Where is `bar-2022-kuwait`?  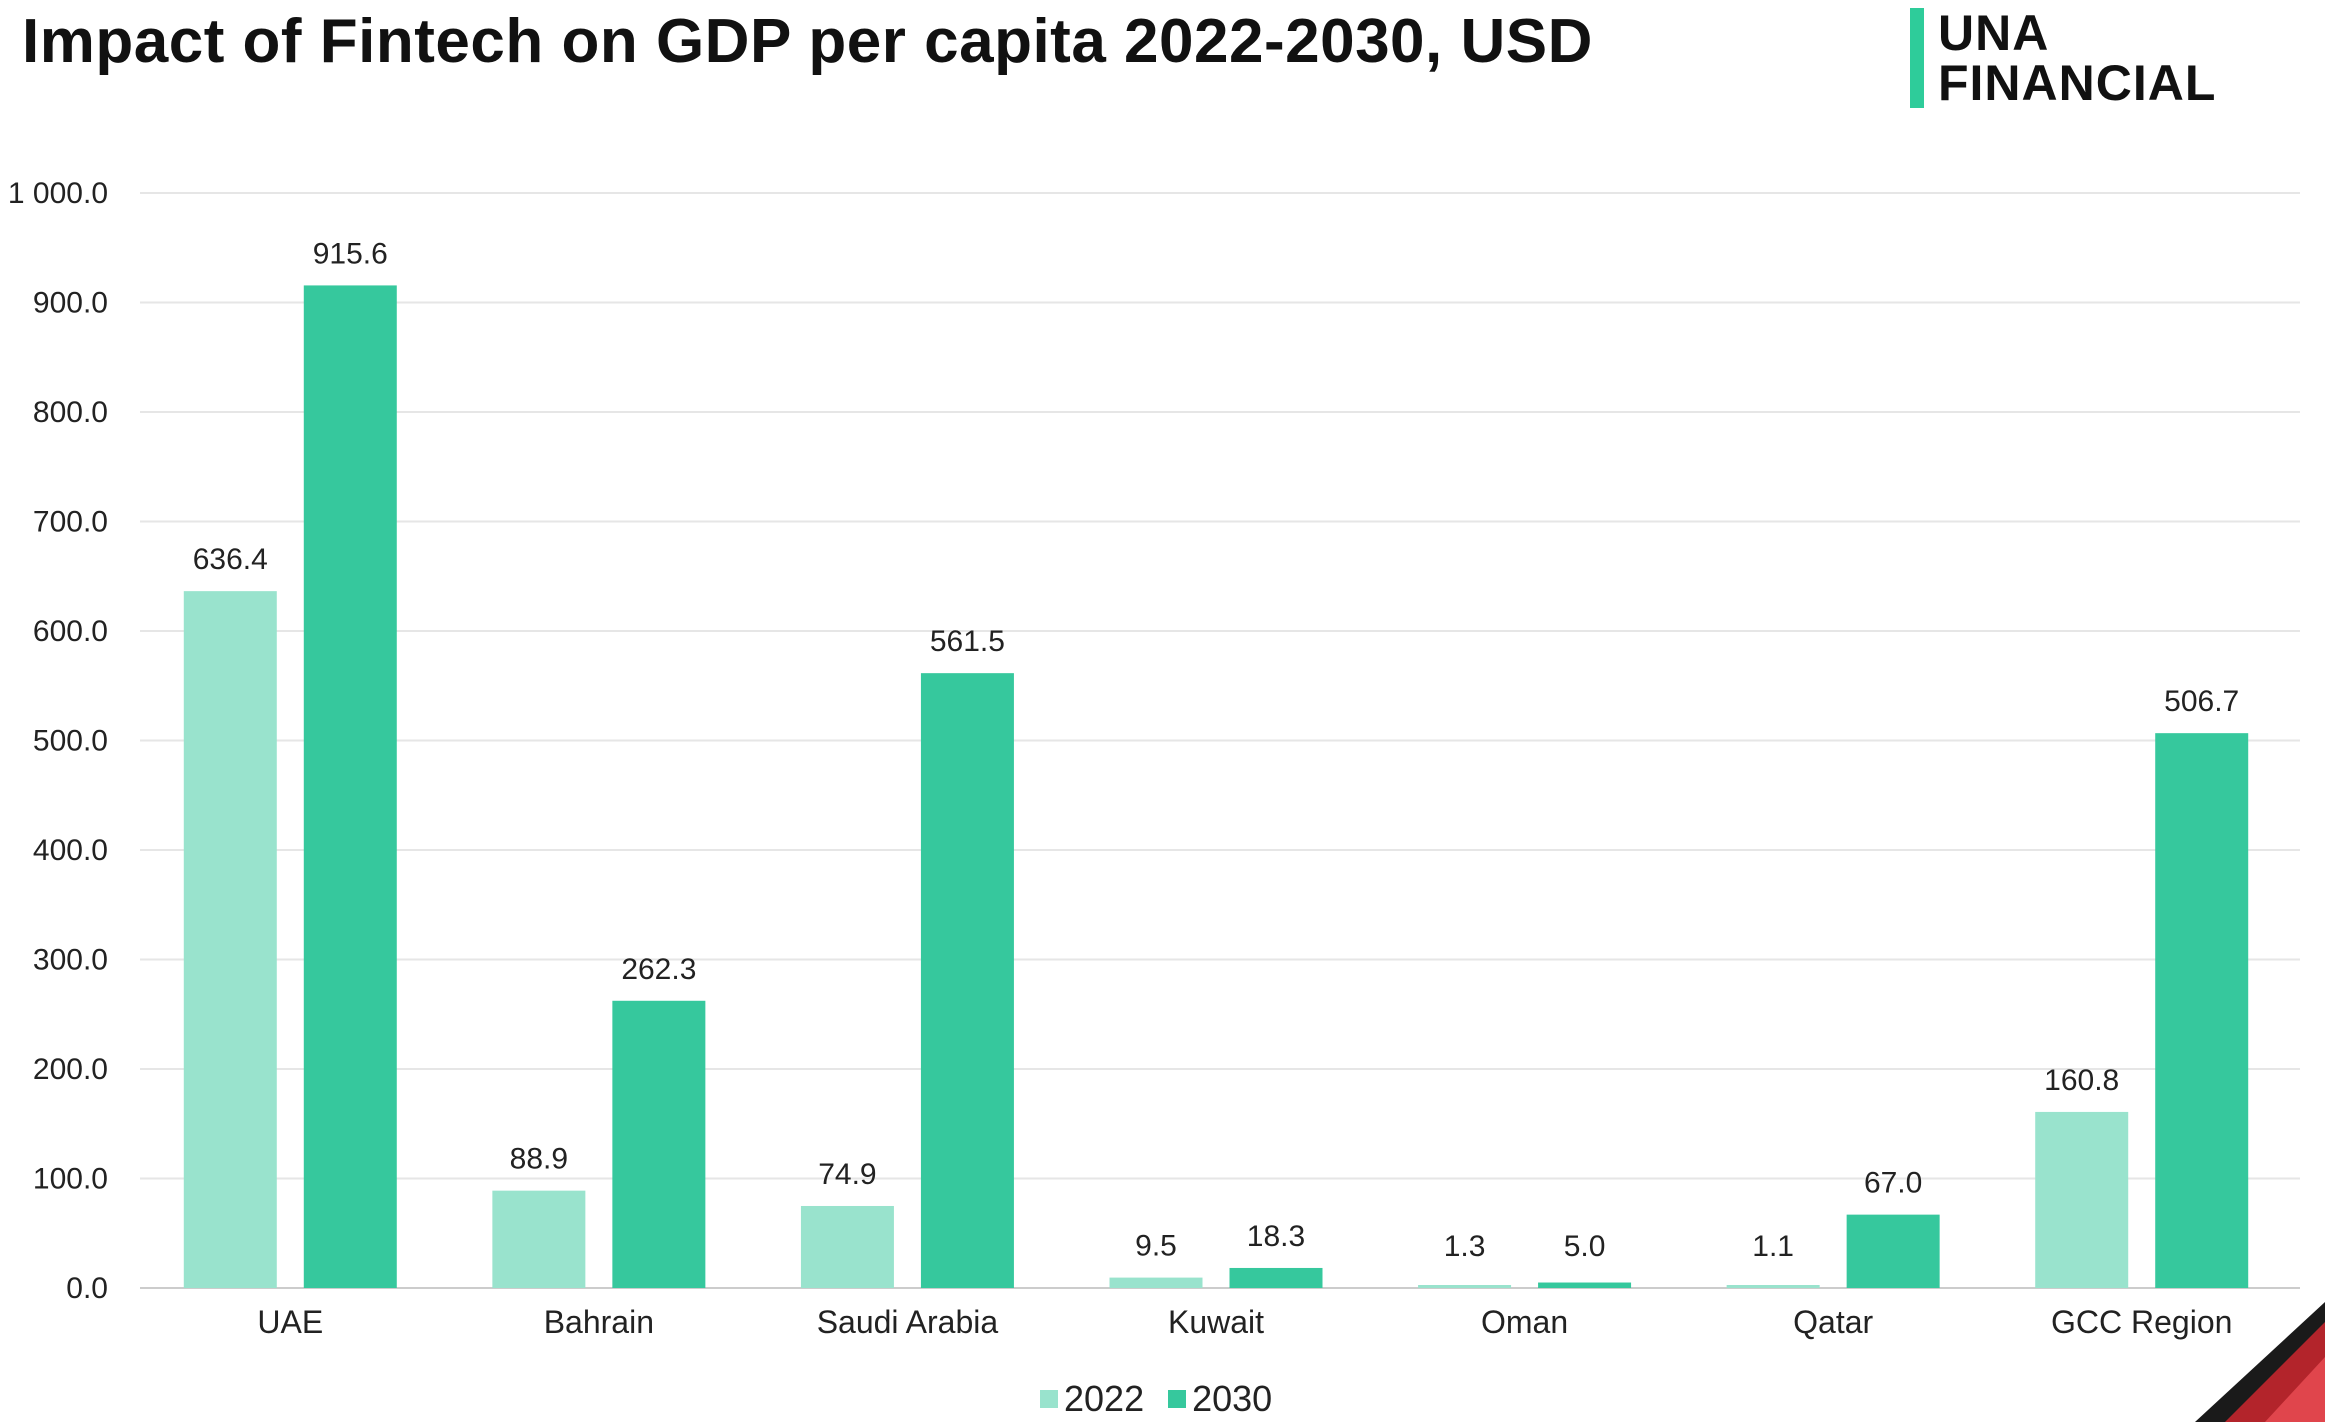
bar-2022-kuwait is located at coordinates (1156, 1282).